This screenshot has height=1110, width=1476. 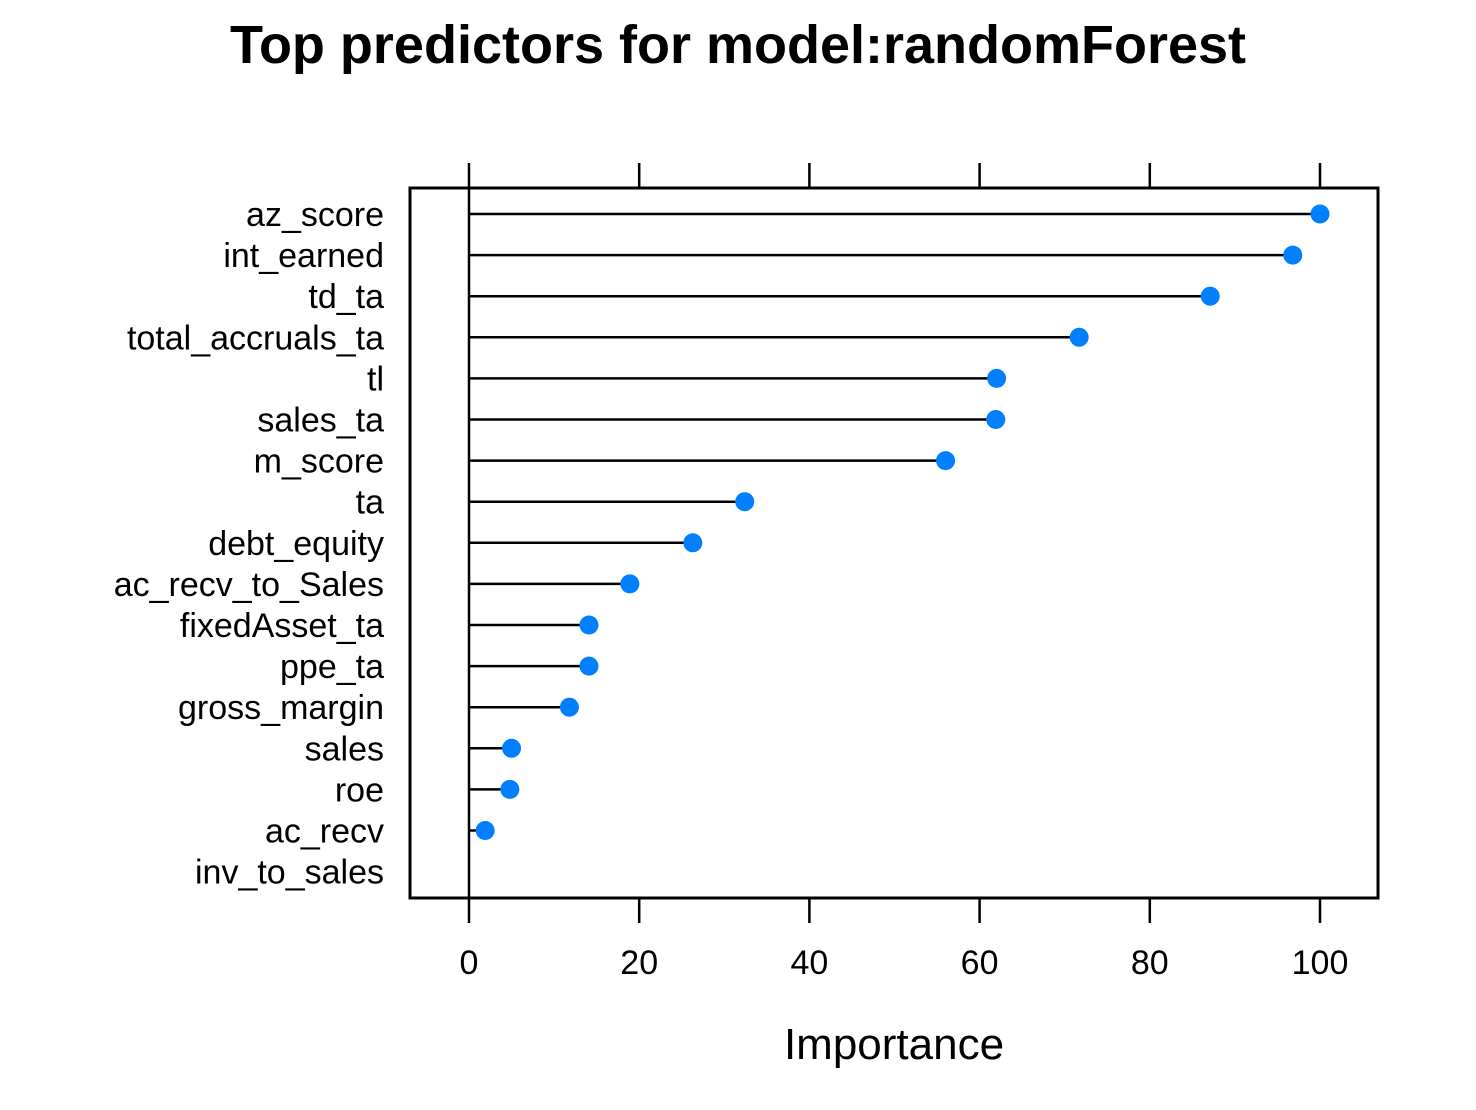 I want to click on category-label-tl: tl, so click(x=375, y=379).